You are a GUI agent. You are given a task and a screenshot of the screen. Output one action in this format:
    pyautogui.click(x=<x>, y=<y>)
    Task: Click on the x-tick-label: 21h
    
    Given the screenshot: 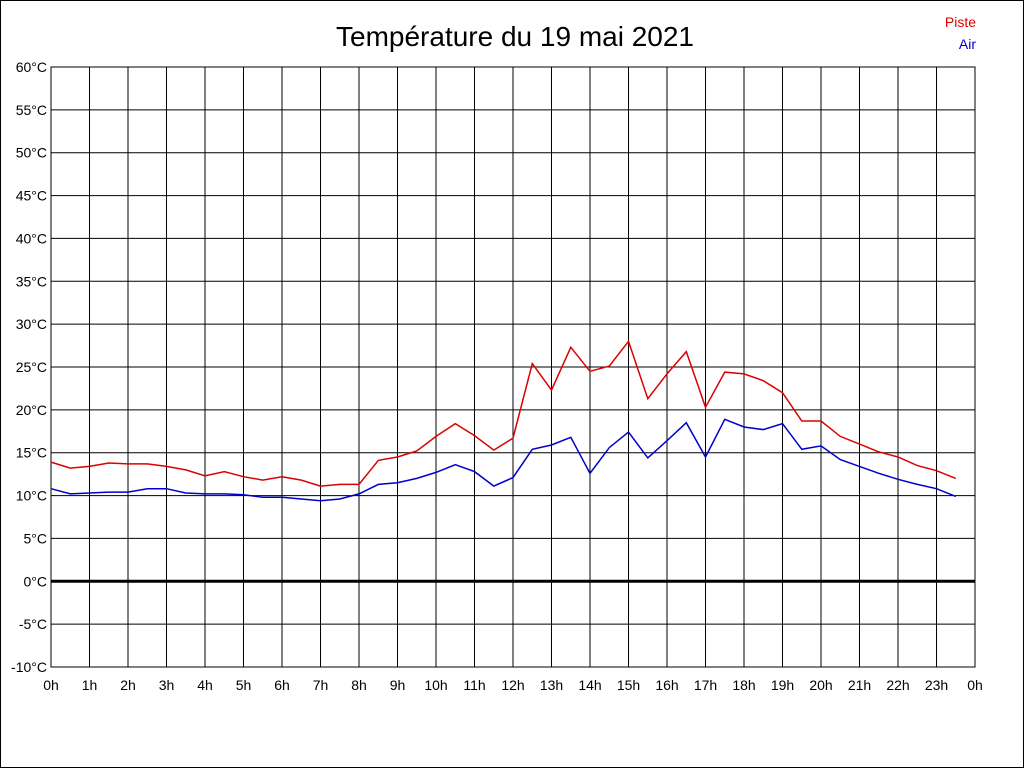 What is the action you would take?
    pyautogui.click(x=859, y=685)
    